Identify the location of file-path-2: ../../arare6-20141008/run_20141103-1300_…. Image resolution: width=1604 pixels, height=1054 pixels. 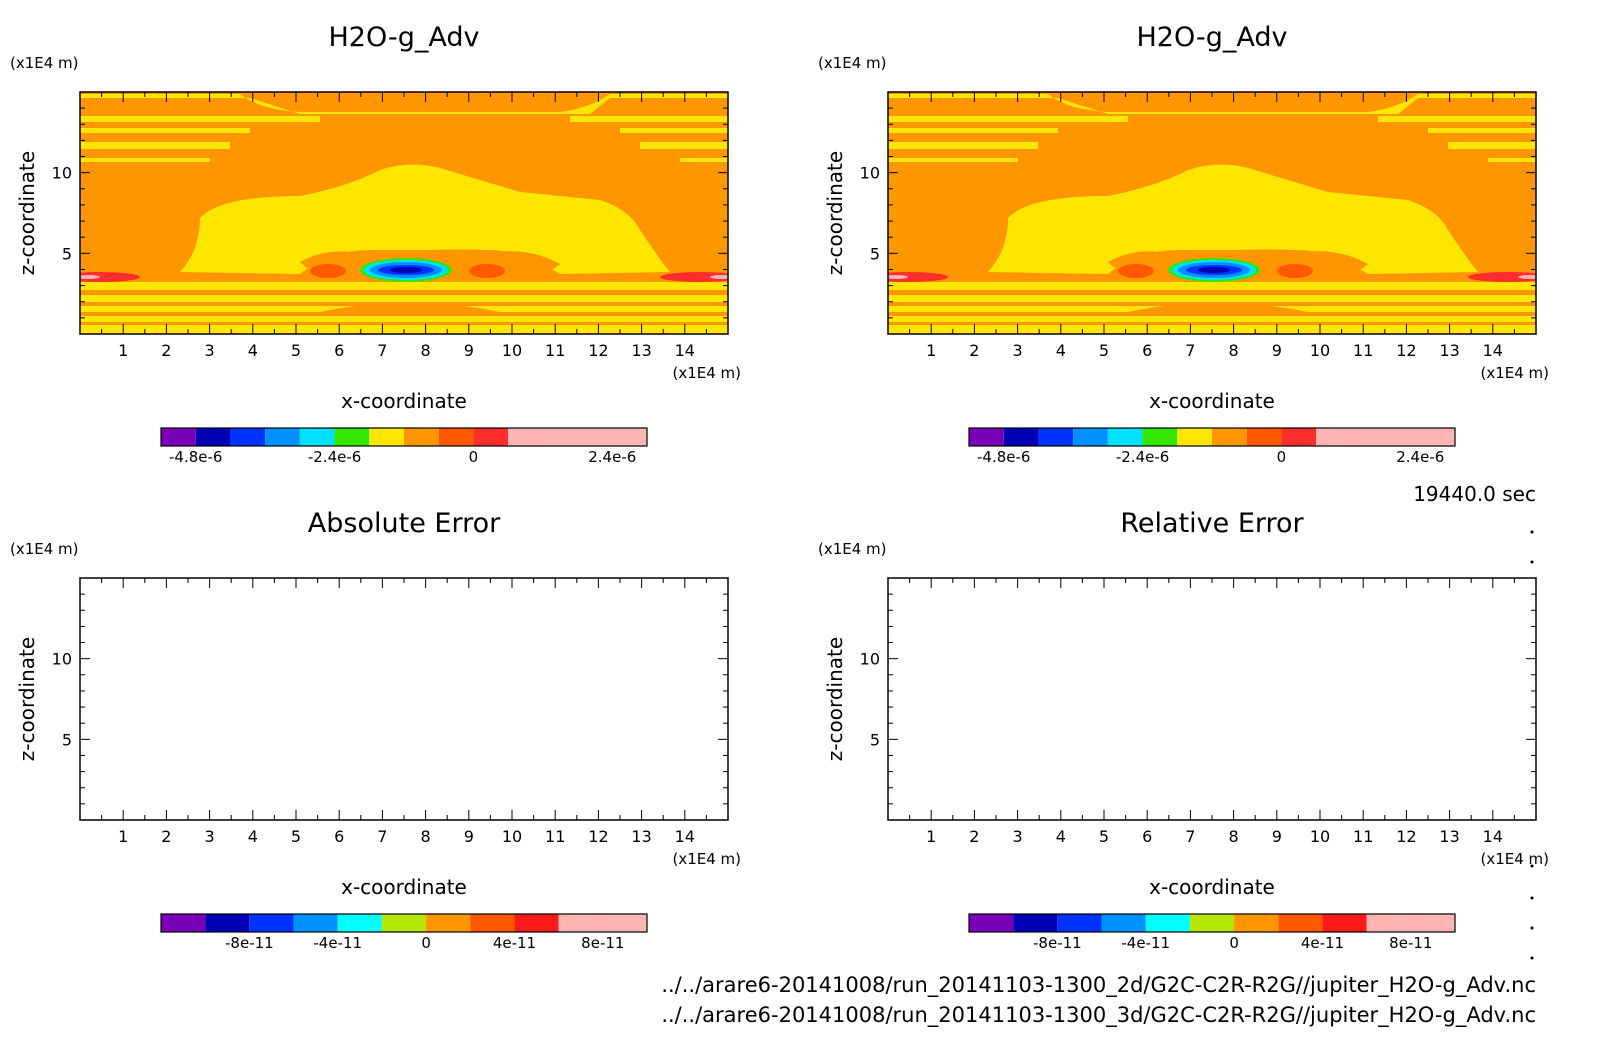
(1098, 1015).